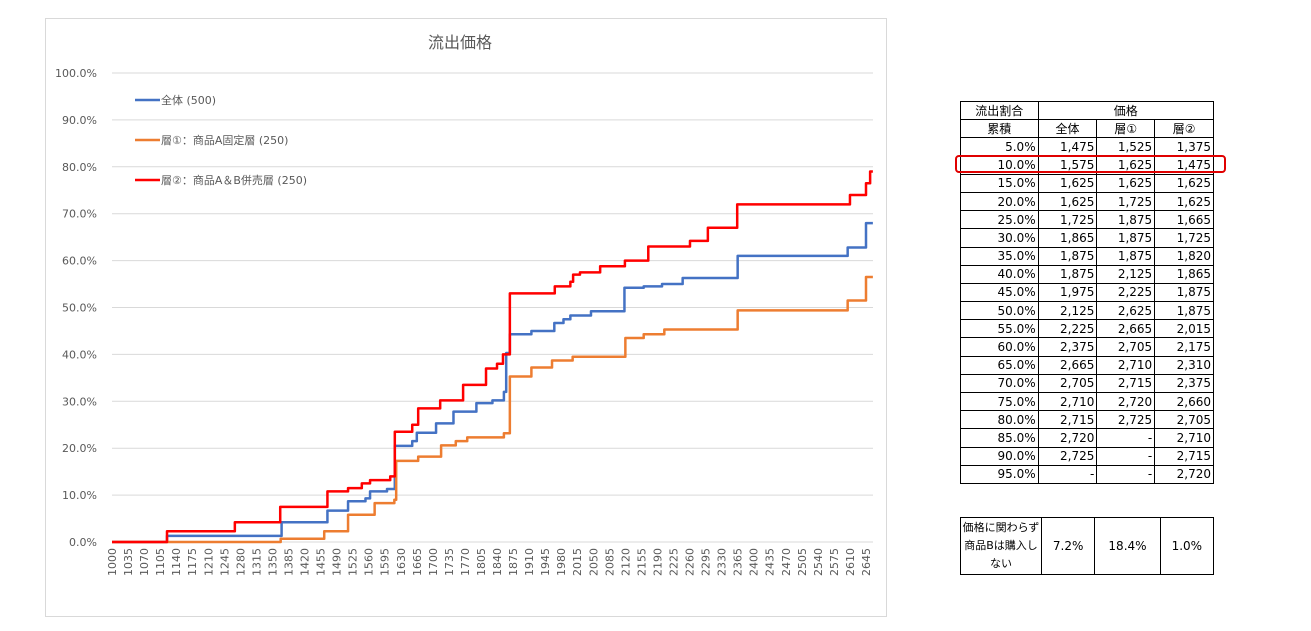 The image size is (1311, 631). What do you see at coordinates (208, 562) in the screenshot?
I see `x-tick-label: 1210` at bounding box center [208, 562].